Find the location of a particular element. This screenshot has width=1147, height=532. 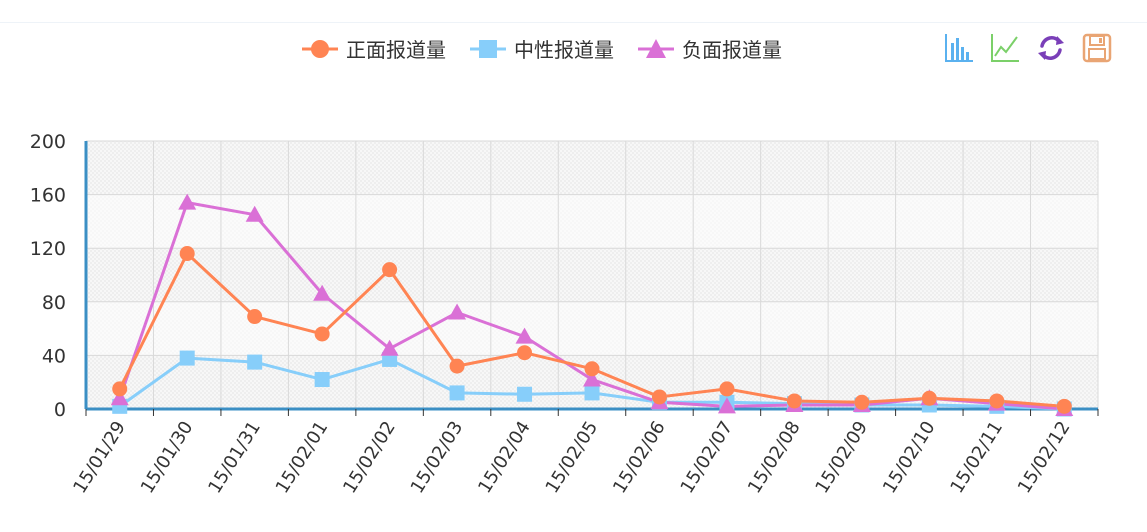

x-tick-label: 15/02/02 is located at coordinates (369, 458).